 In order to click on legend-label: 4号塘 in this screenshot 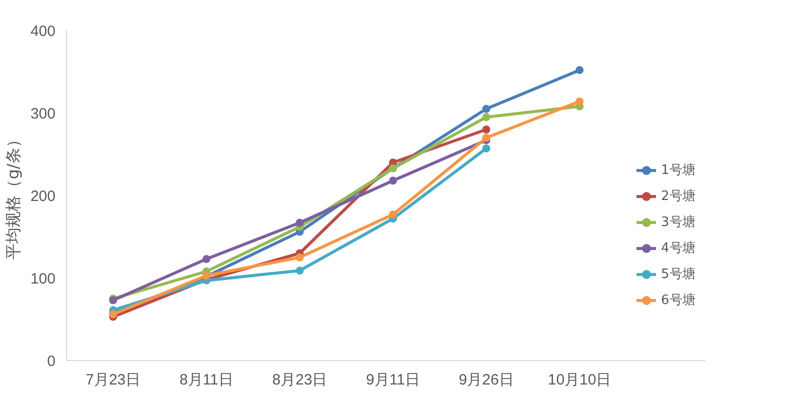, I will do `click(678, 248)`.